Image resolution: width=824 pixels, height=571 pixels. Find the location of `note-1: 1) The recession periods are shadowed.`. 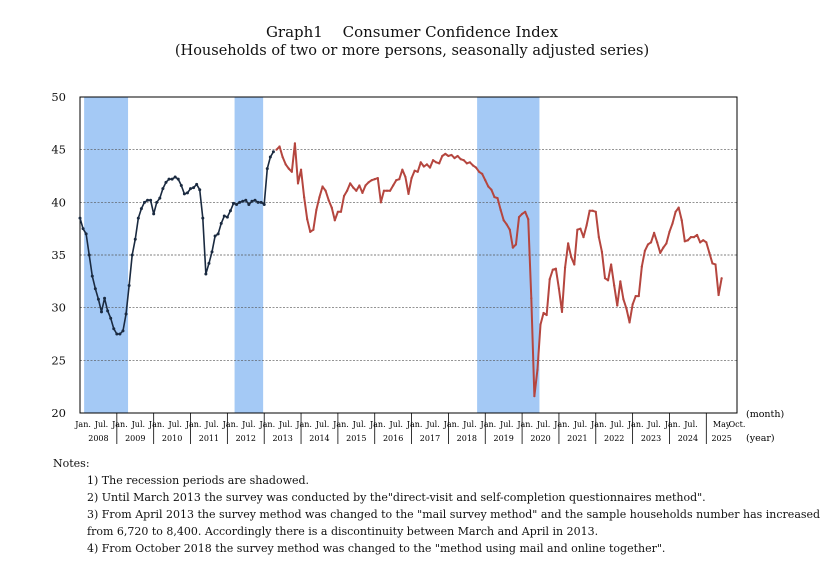

note-1: 1) The recession periods are shadowed. is located at coordinates (198, 480).